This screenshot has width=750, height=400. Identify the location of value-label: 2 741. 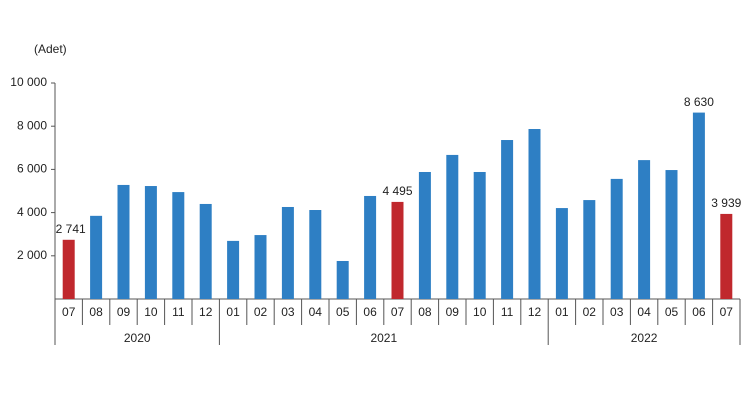
(71, 229).